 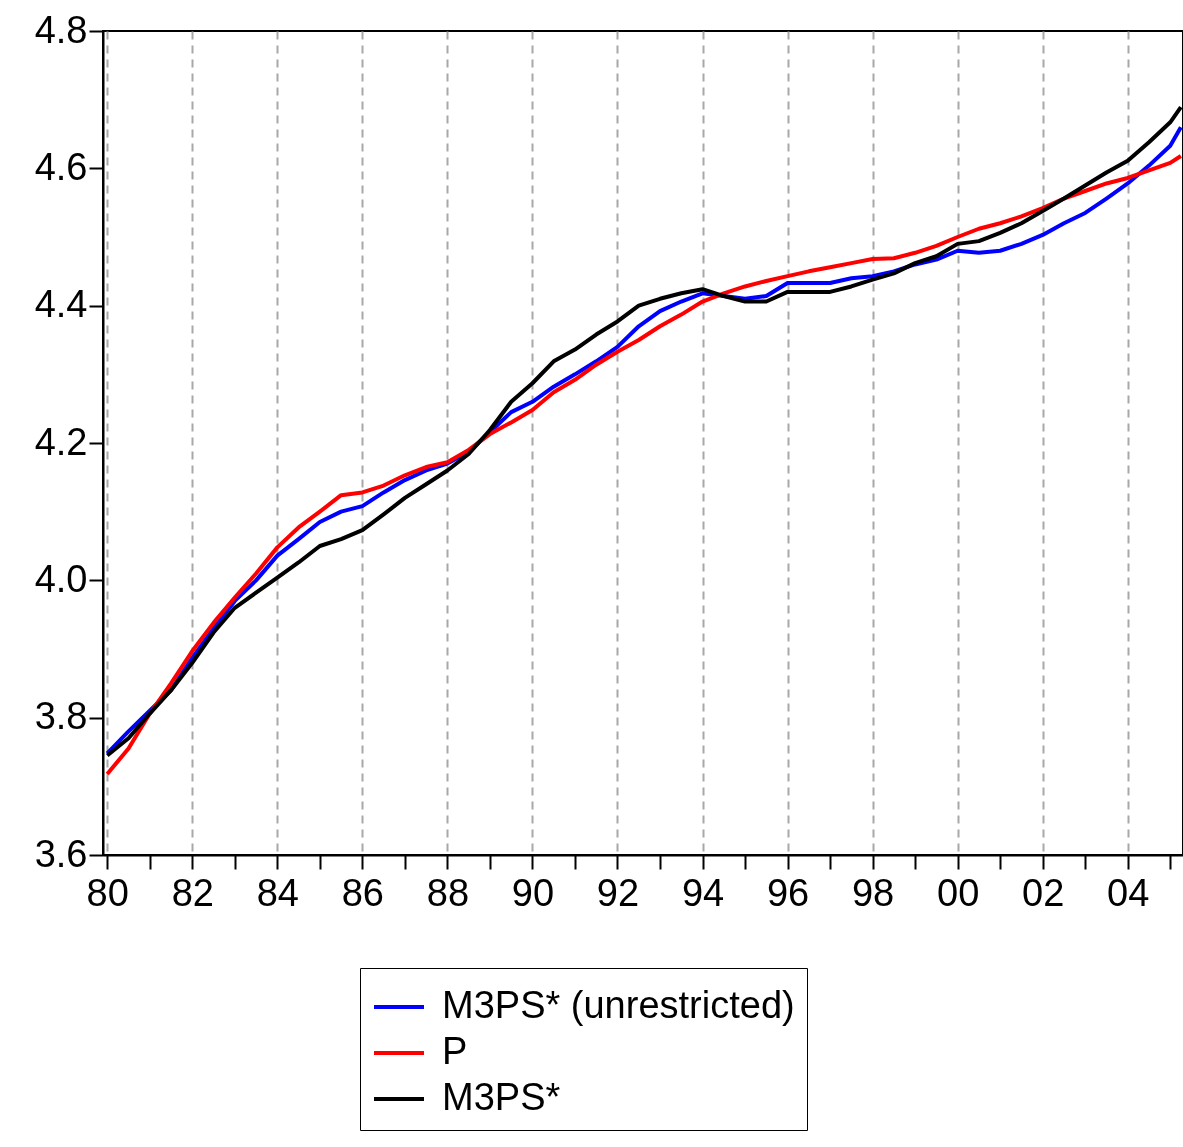 What do you see at coordinates (455, 1051) in the screenshot?
I see `legend-label: P` at bounding box center [455, 1051].